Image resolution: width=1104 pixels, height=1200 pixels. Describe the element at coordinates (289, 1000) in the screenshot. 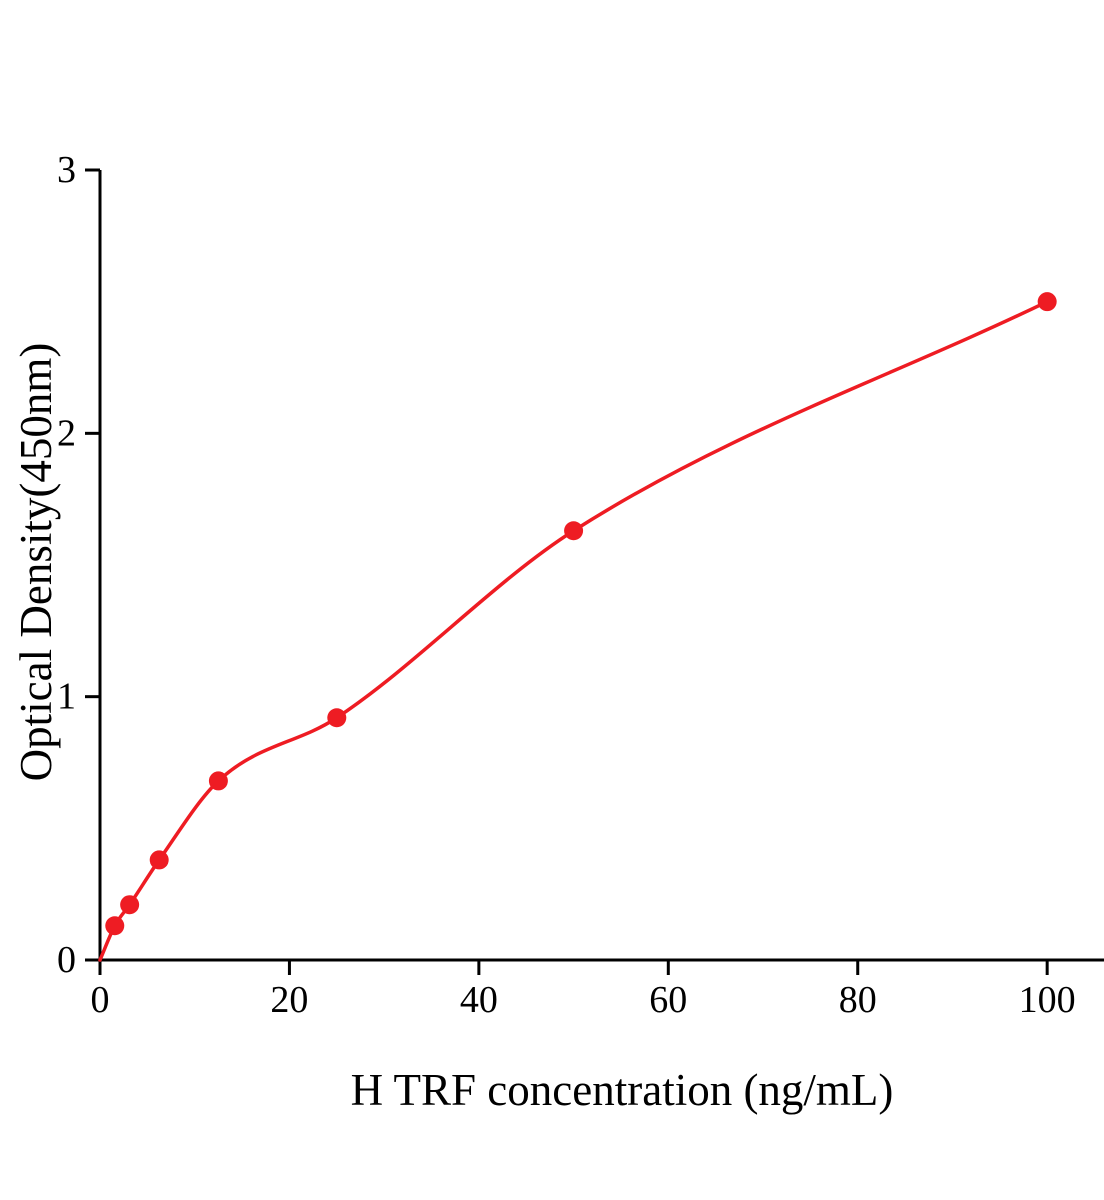

I see `x-tick-label: 20` at that location.